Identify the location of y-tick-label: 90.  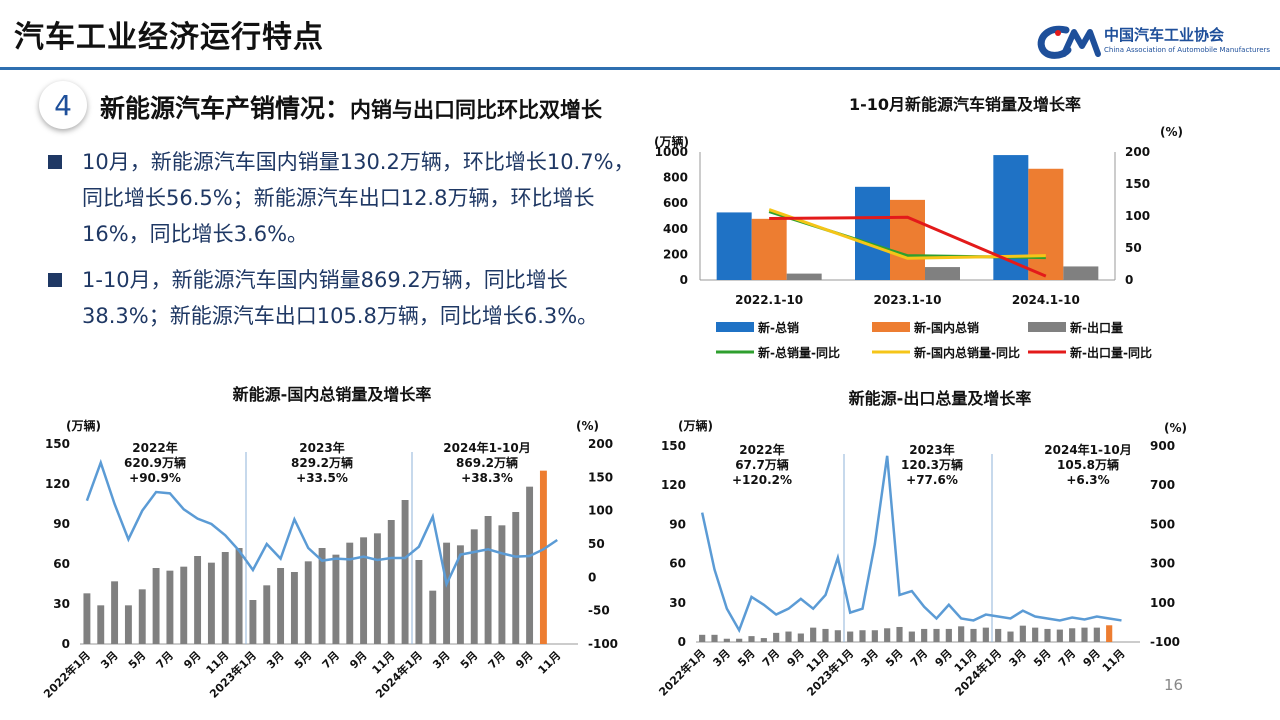
(677, 524).